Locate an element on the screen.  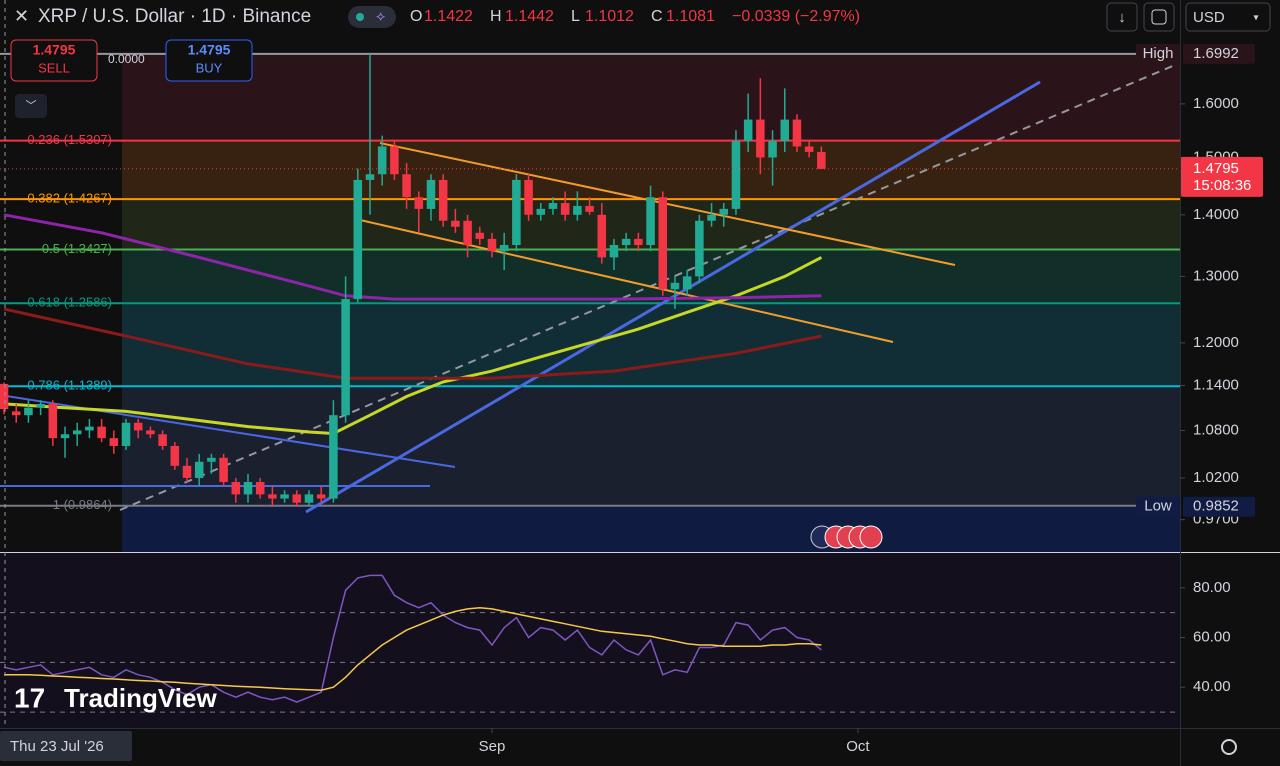
y-tick-label: 1.1400 is located at coordinates (1216, 384).